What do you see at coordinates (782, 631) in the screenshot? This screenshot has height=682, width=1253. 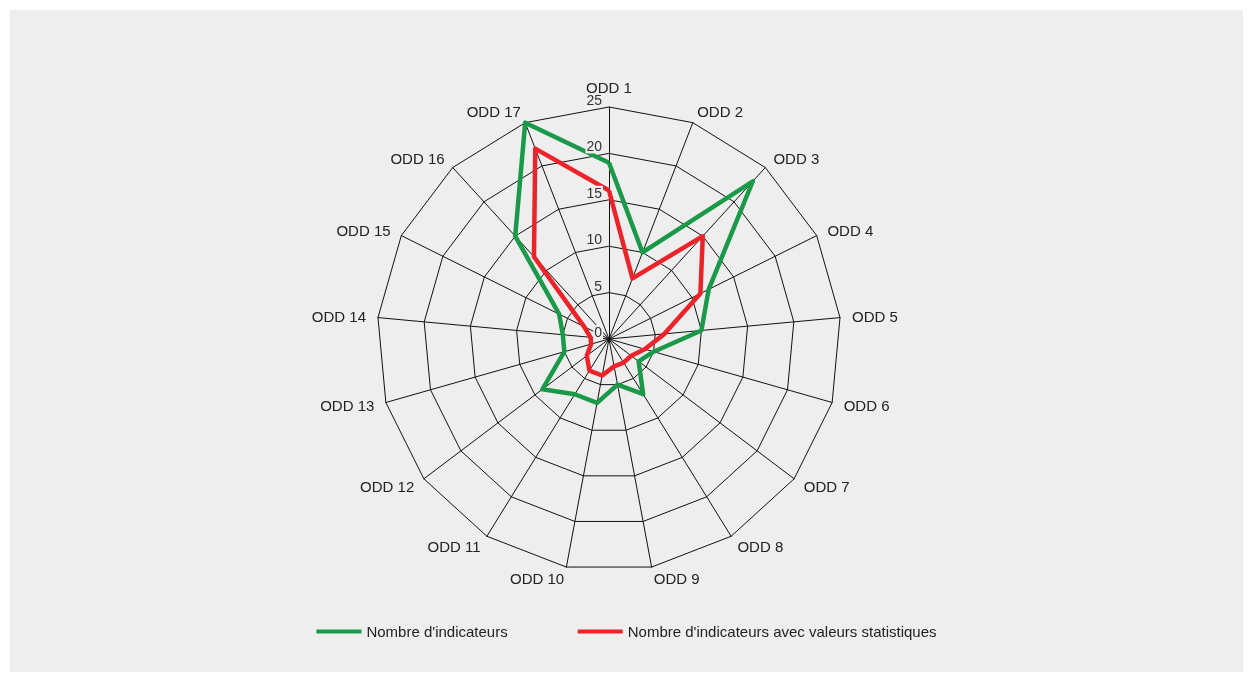 I see `legend-label: Nombre d'indicateurs avec valeurs statistiques` at bounding box center [782, 631].